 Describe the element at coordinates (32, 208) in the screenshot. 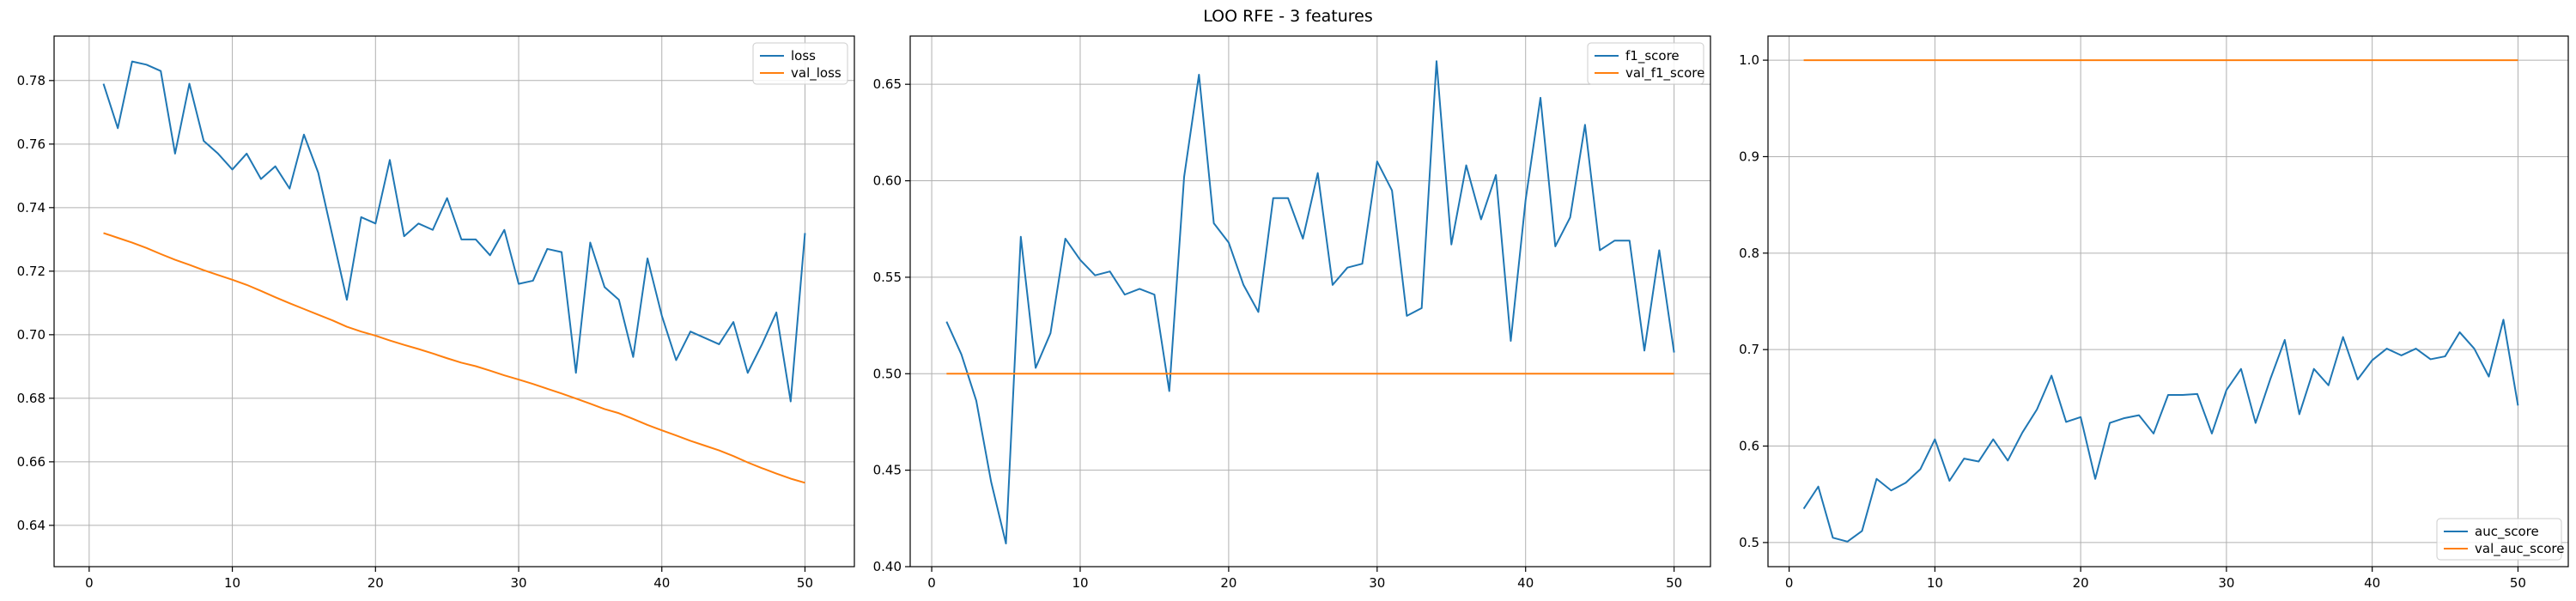

I see `y-tick-label: 0.74` at that location.